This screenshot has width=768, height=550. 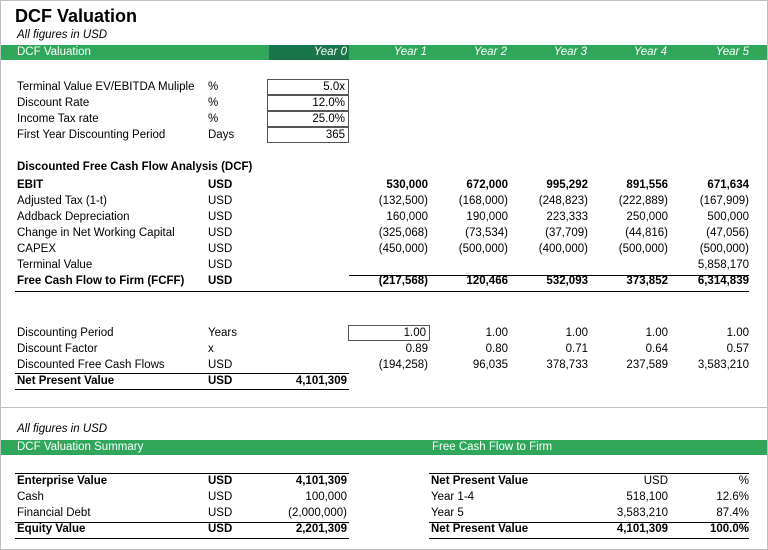 What do you see at coordinates (647, 185) in the screenshot?
I see `year-4-value: 891,556` at bounding box center [647, 185].